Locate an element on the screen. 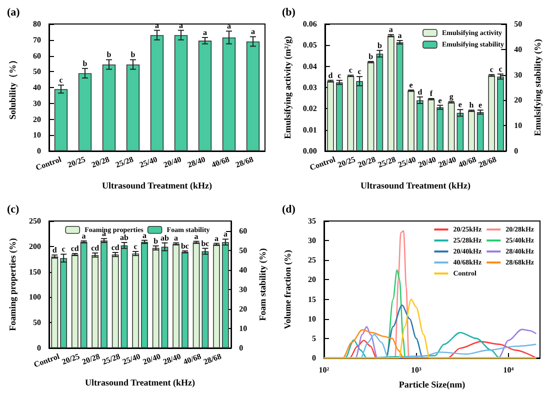  y-tick-label: 0.01 is located at coordinates (309, 129).